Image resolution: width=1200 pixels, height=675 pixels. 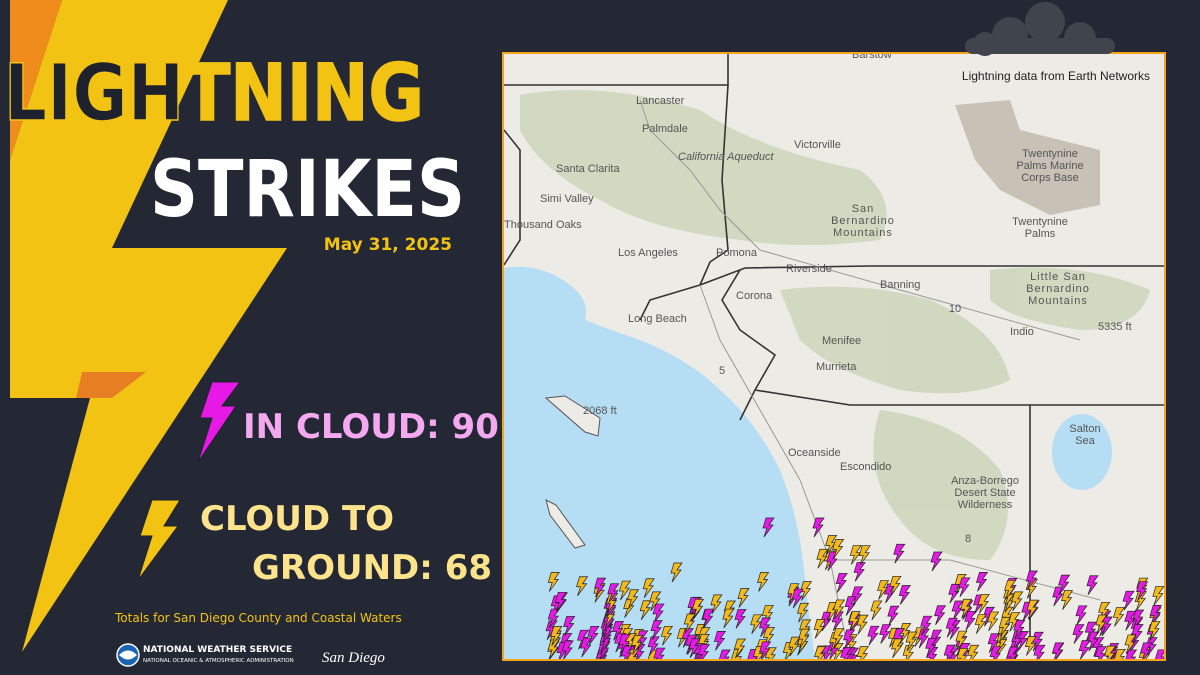 What do you see at coordinates (307, 190) in the screenshot?
I see `title: STRIKES` at bounding box center [307, 190].